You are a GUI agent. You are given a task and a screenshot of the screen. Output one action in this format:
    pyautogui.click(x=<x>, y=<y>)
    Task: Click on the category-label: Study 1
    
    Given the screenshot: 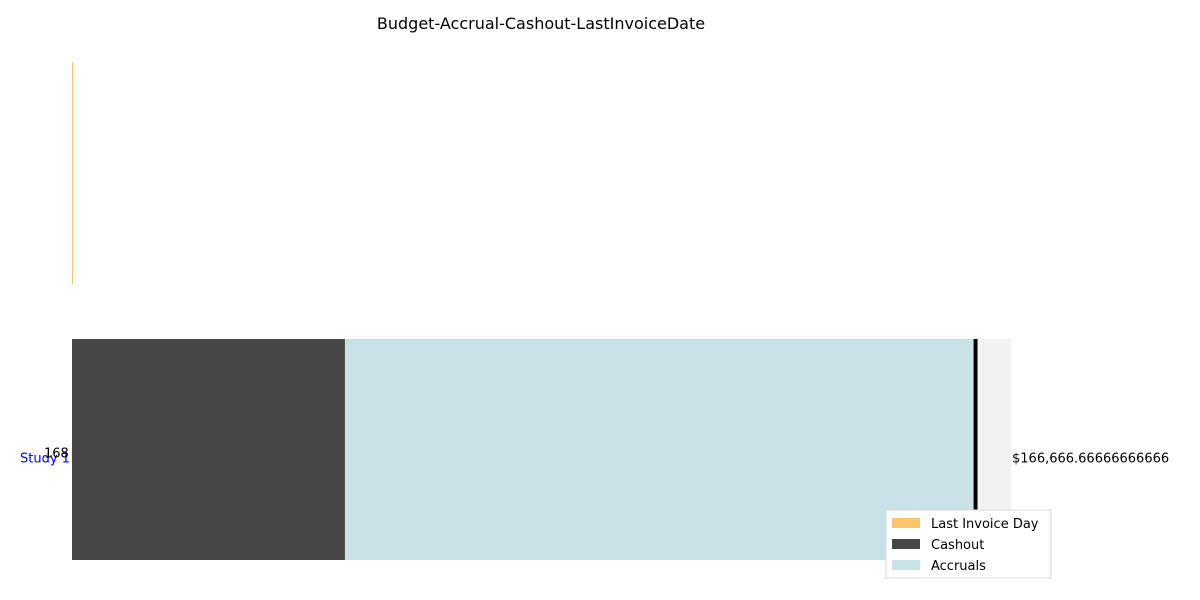 What is the action you would take?
    pyautogui.click(x=45, y=459)
    